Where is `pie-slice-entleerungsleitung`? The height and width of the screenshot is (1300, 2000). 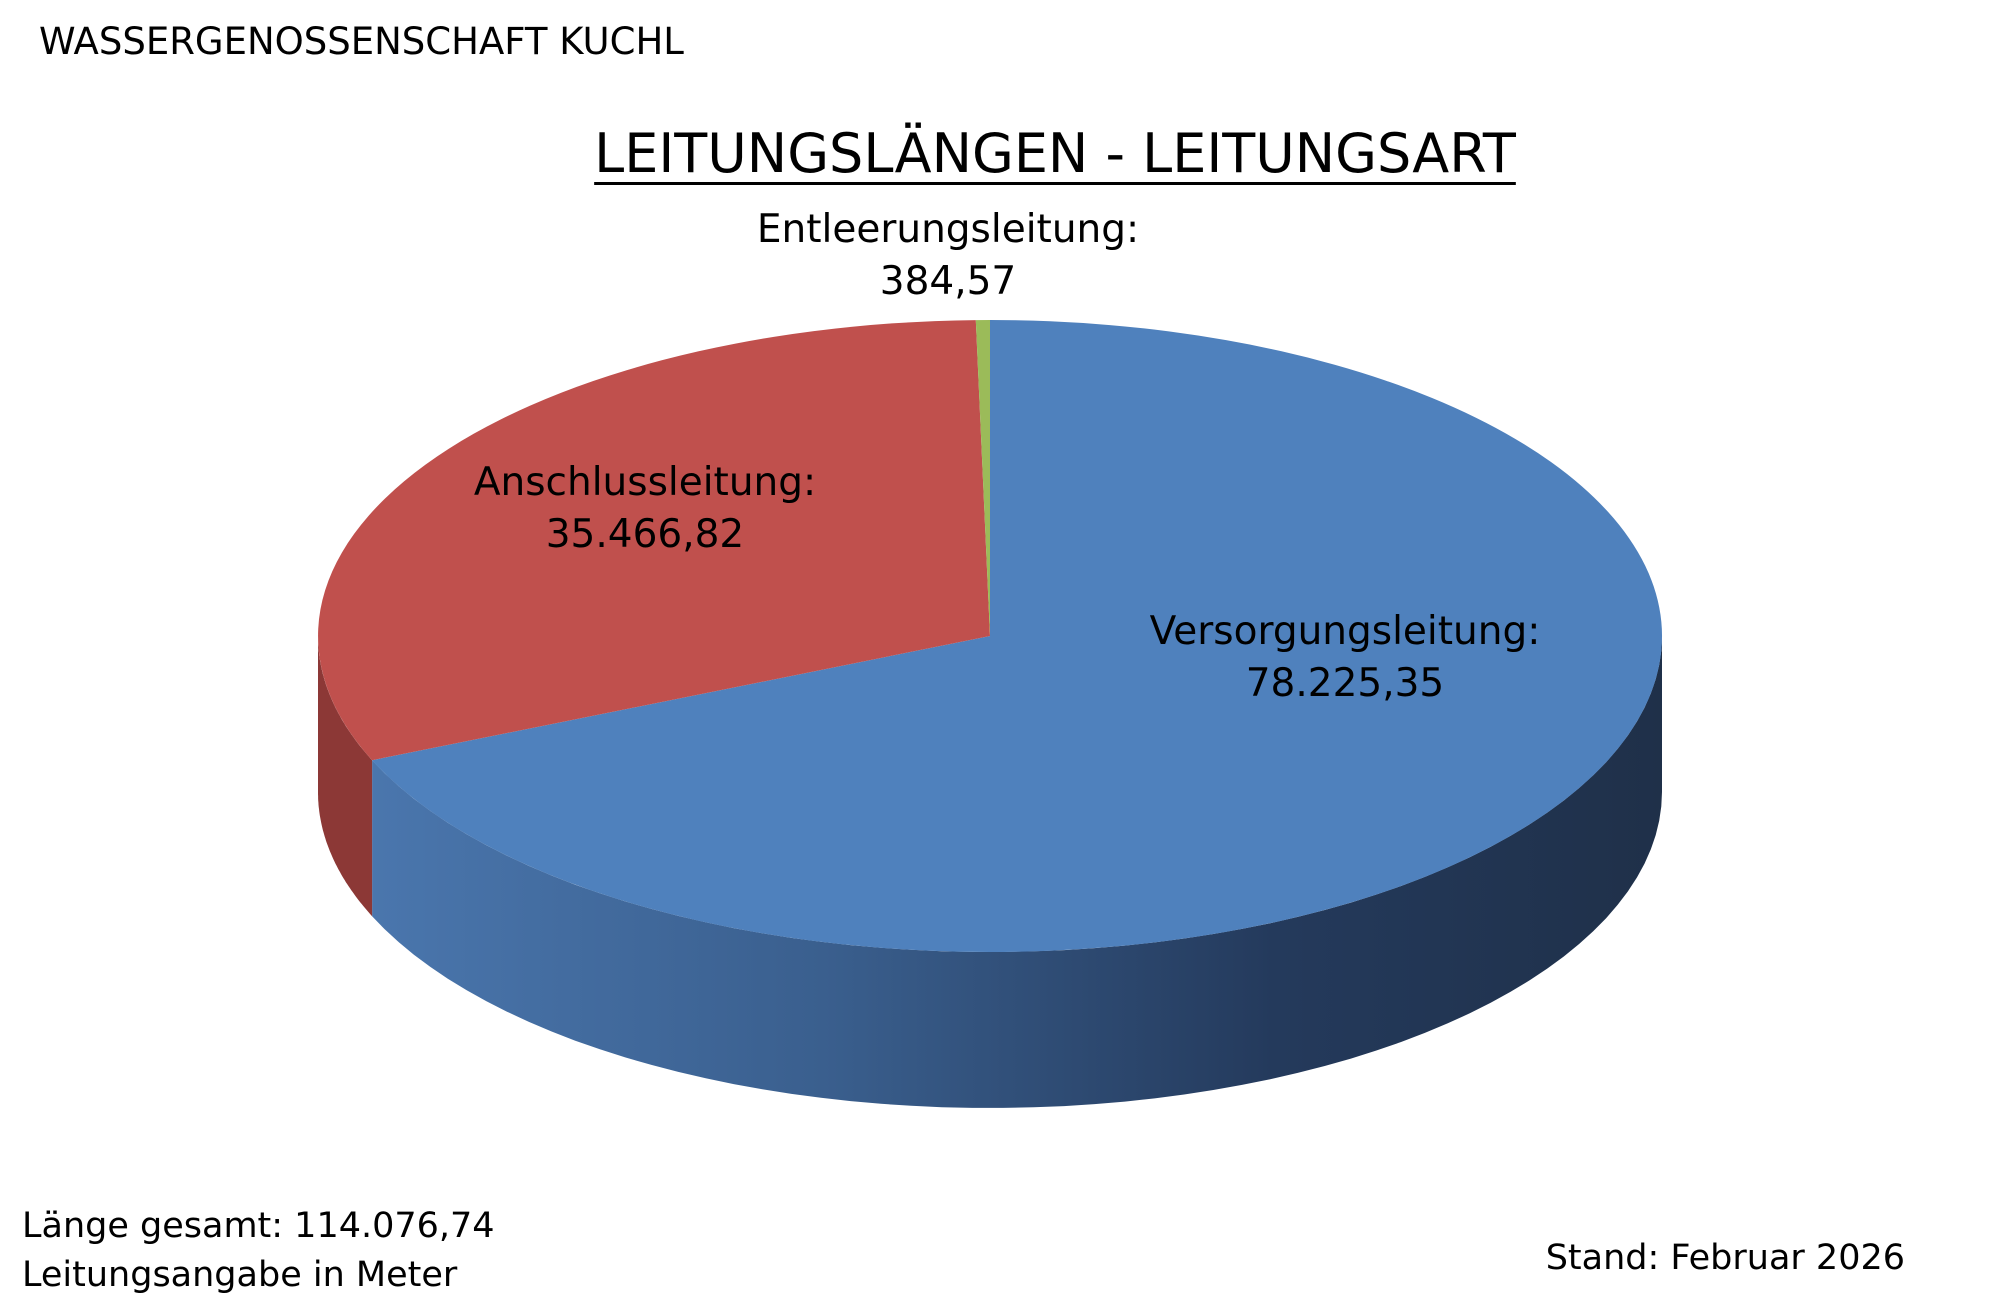 pie-slice-entleerungsleitung is located at coordinates (982, 478).